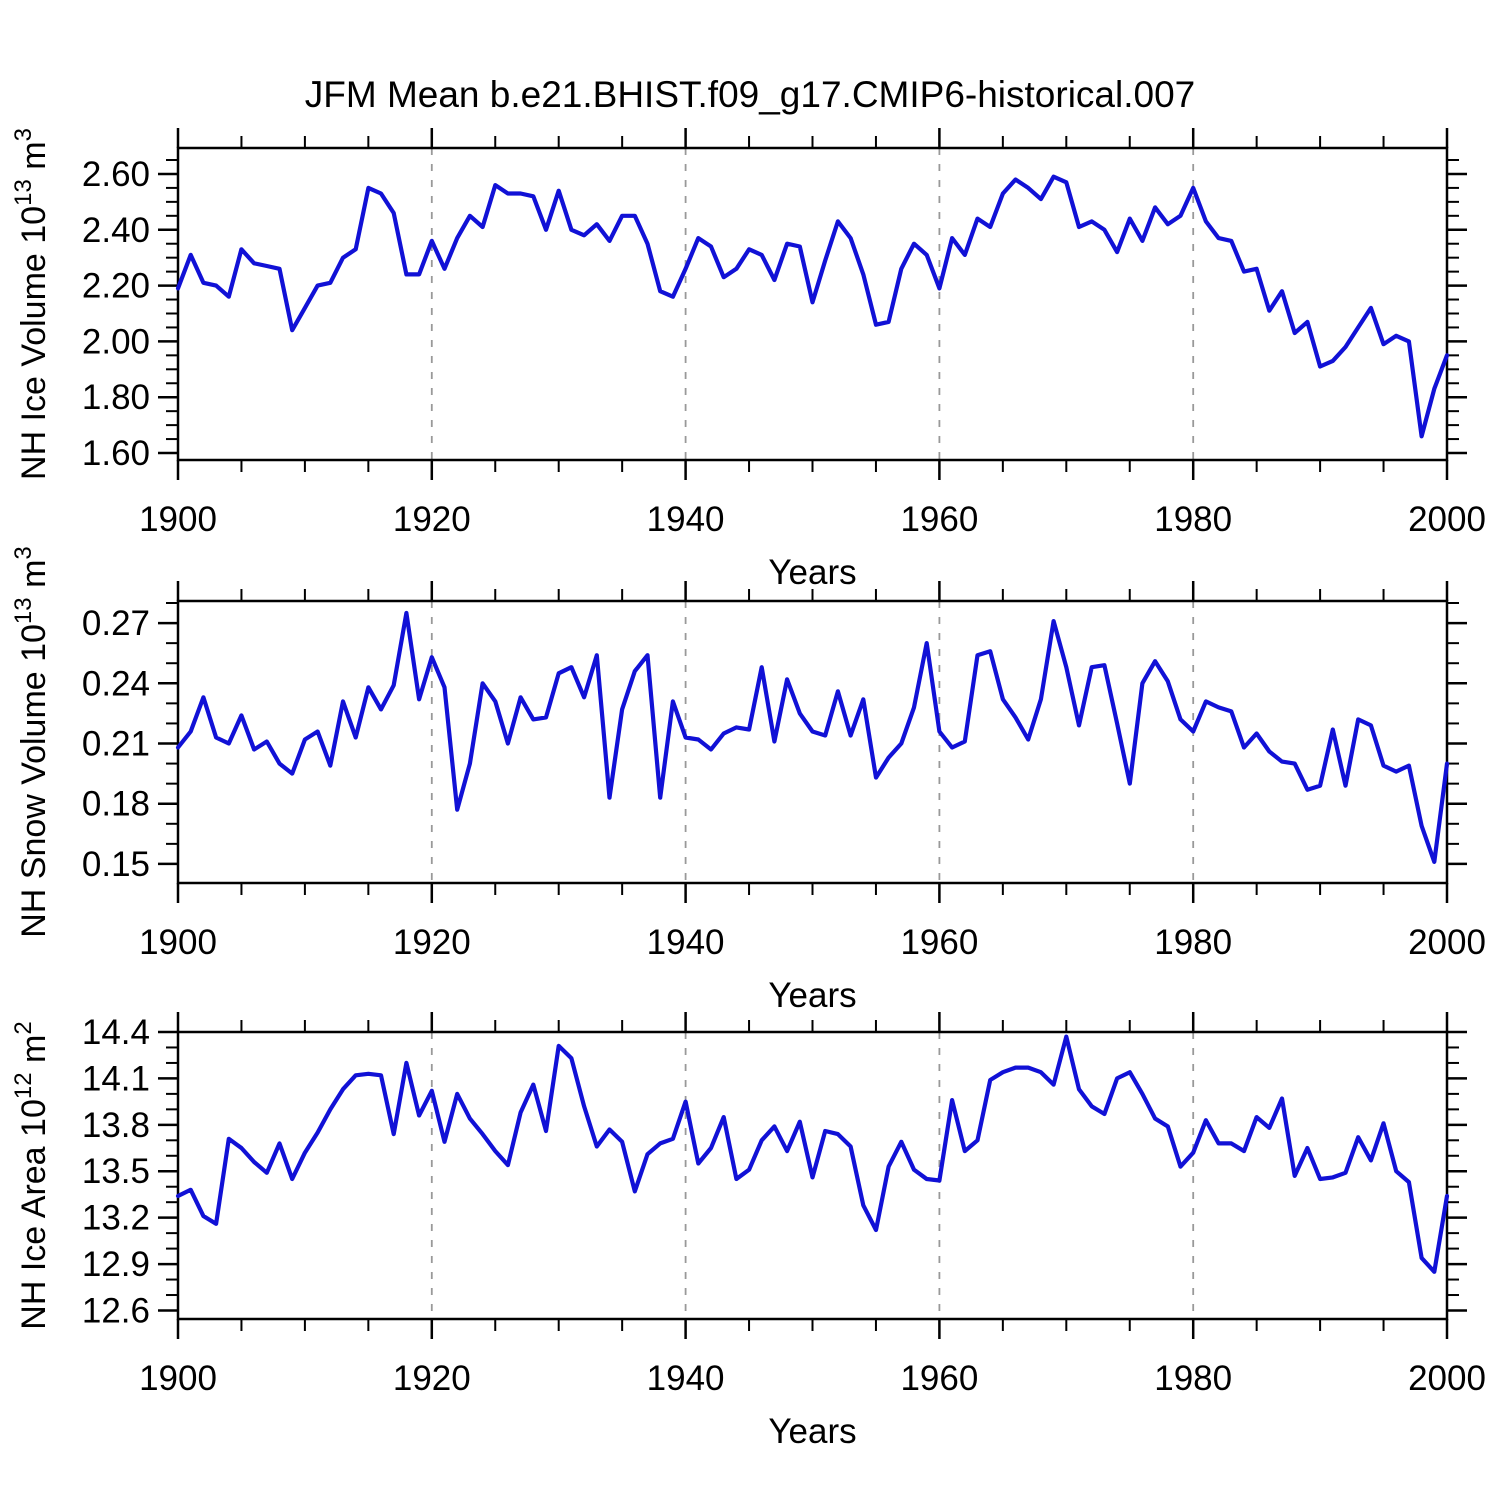  What do you see at coordinates (116, 1218) in the screenshot?
I see `y-tick-label: 13.2` at bounding box center [116, 1218].